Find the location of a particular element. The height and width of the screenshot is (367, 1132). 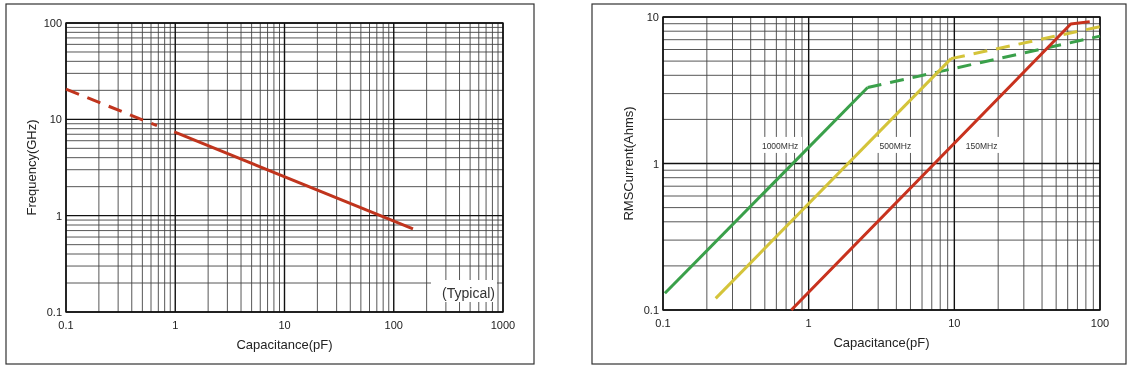

x-tick-label: 1000 is located at coordinates (503, 325).